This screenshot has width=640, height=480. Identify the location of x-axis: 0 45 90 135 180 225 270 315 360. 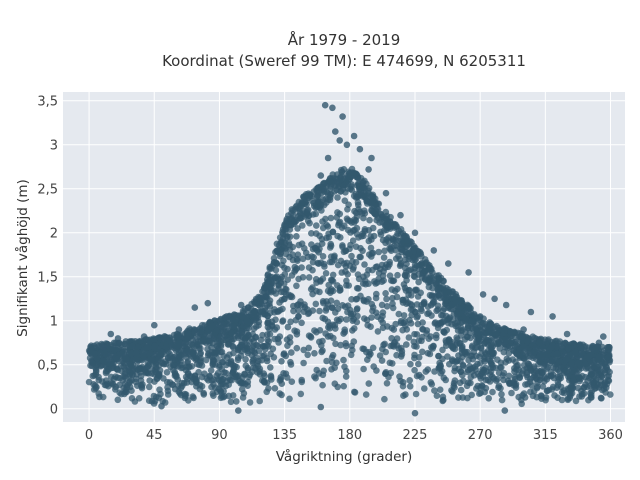
(354, 435).